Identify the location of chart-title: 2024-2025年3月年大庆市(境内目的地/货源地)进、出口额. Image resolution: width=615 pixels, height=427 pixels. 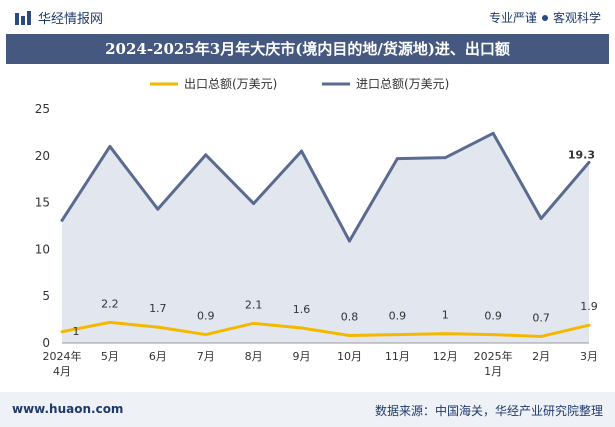
(307, 49).